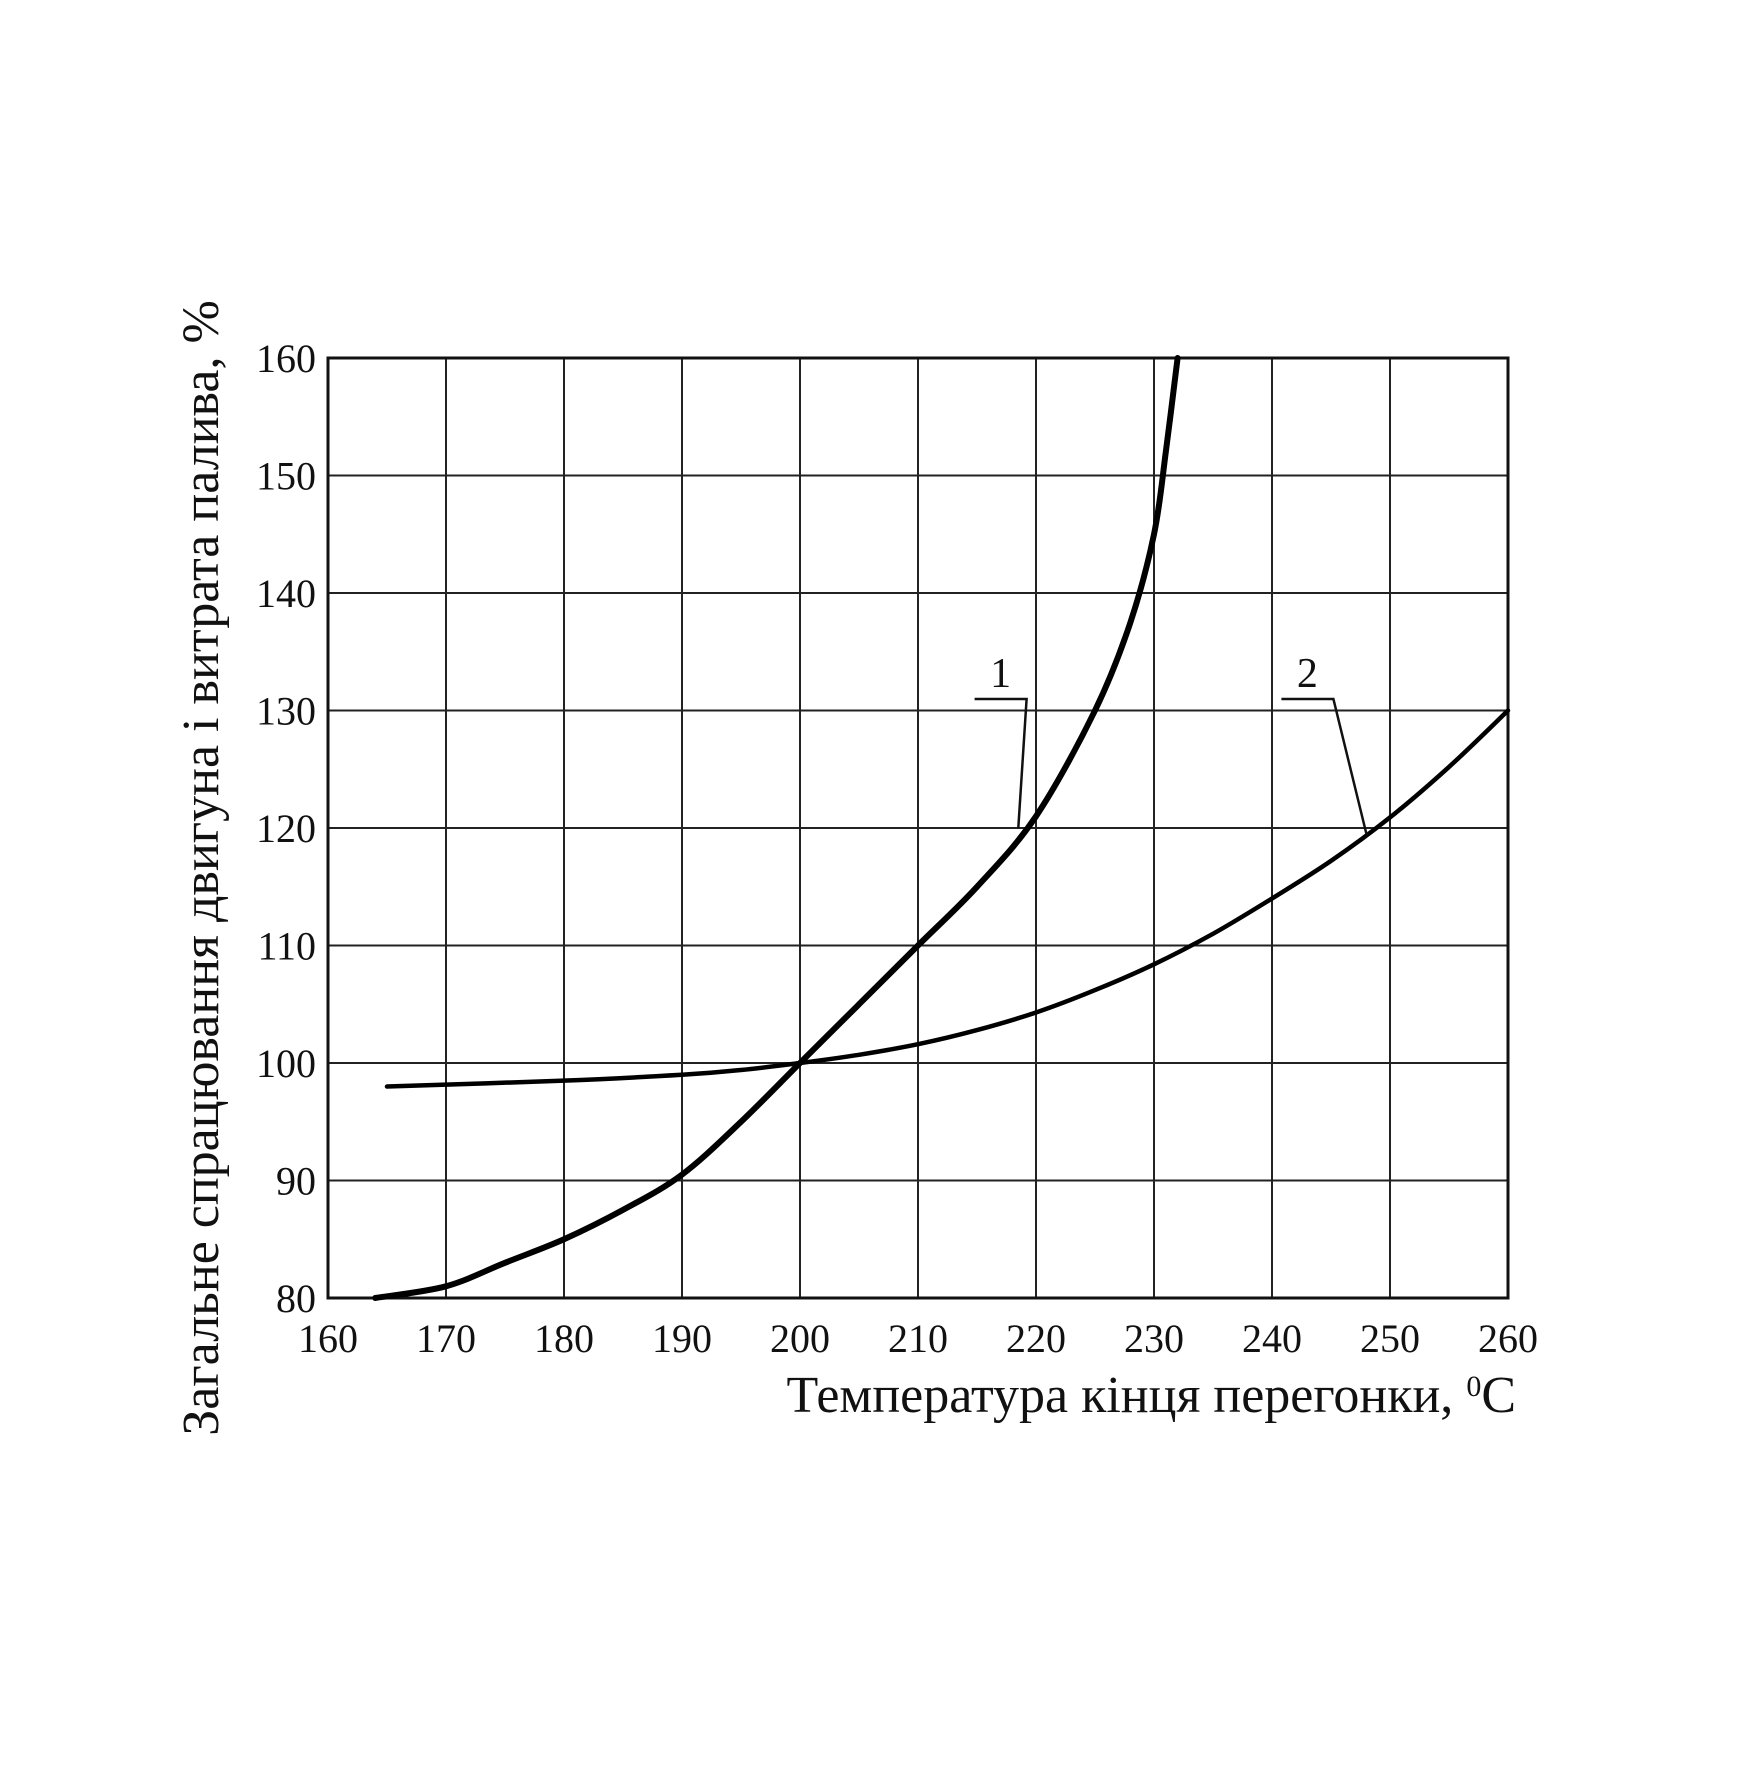 Image resolution: width=1759 pixels, height=1776 pixels. What do you see at coordinates (286, 358) in the screenshot?
I see `y-tick-label: 160` at bounding box center [286, 358].